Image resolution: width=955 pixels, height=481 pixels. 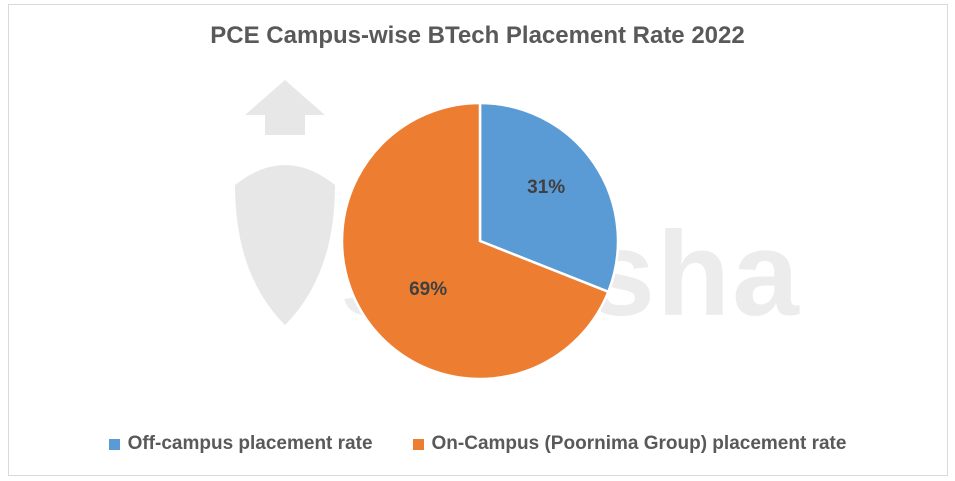 I want to click on legend-label: Off-campus placement rate, so click(x=250, y=443).